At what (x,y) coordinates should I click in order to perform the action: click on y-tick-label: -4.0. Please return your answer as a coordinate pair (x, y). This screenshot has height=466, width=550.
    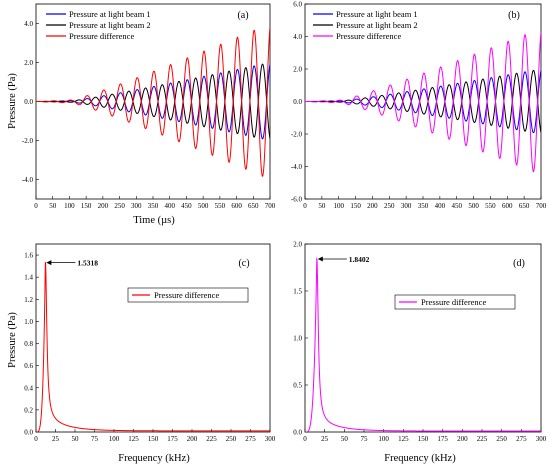
    Looking at the image, I should click on (28, 180).